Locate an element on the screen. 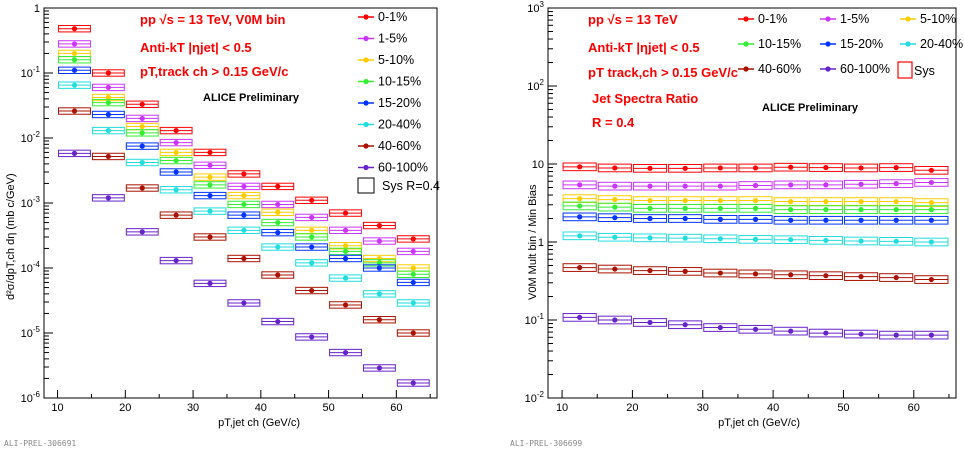 Image resolution: width=964 pixels, height=452 pixels. left-y-tick-label: 1 is located at coordinates (37, 9).